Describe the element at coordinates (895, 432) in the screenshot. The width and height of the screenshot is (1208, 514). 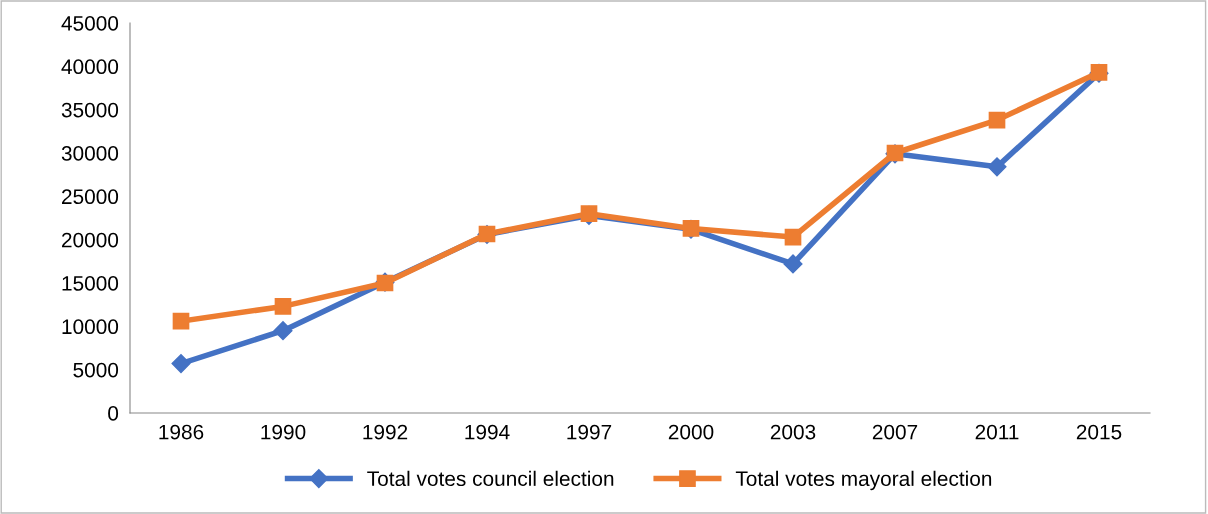
I see `x-tick-label: 2007` at that location.